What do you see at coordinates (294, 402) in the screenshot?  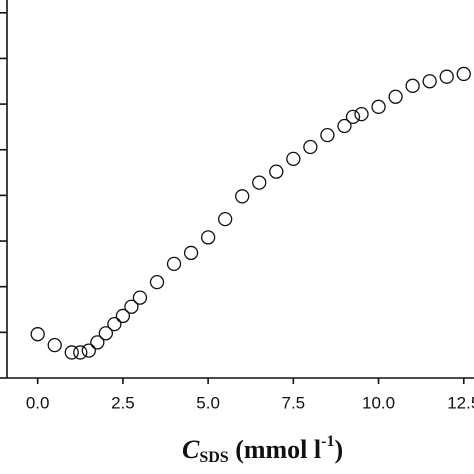 I see `x-tick-label: 7.5` at bounding box center [294, 402].